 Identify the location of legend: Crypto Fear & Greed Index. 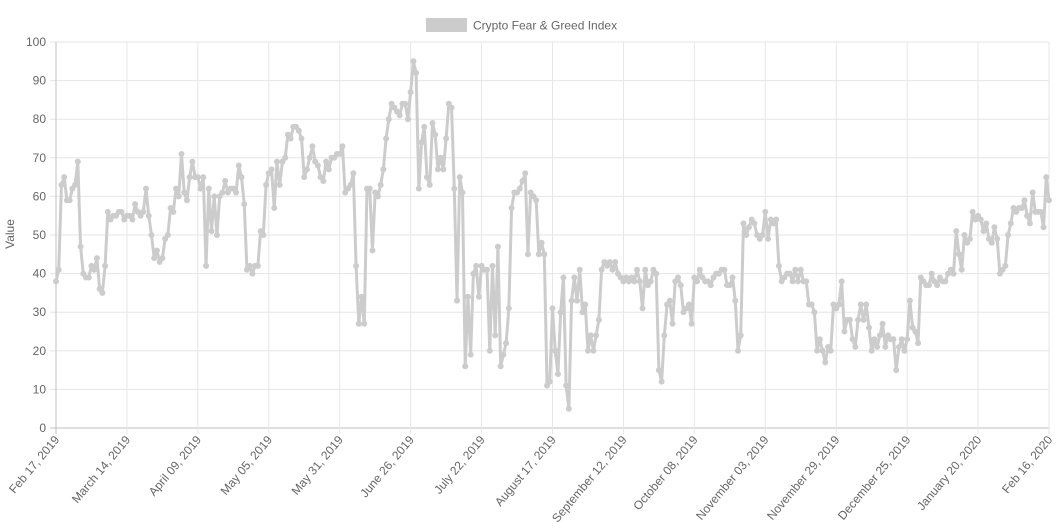
(521, 25).